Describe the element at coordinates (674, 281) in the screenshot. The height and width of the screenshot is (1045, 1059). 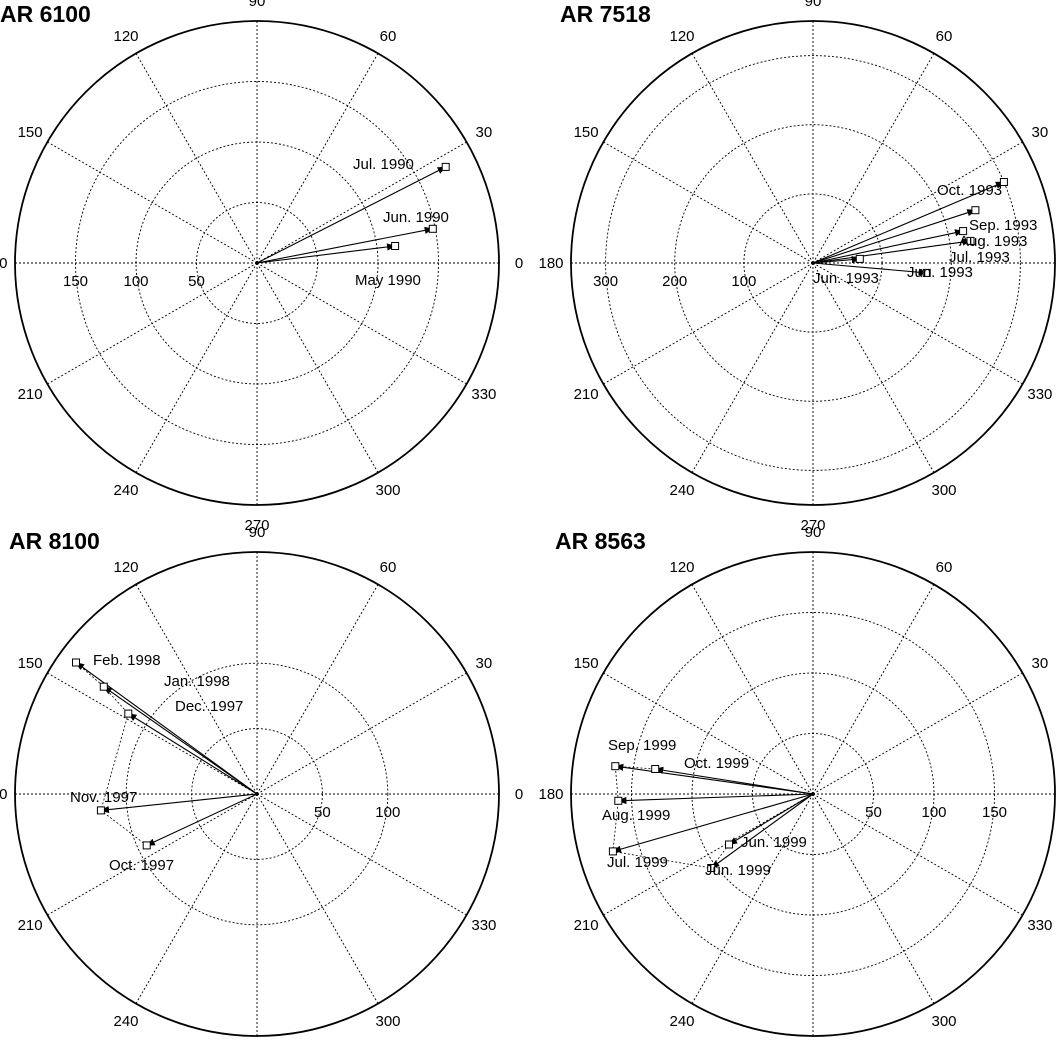
I see `radius-tick-label: 200` at that location.